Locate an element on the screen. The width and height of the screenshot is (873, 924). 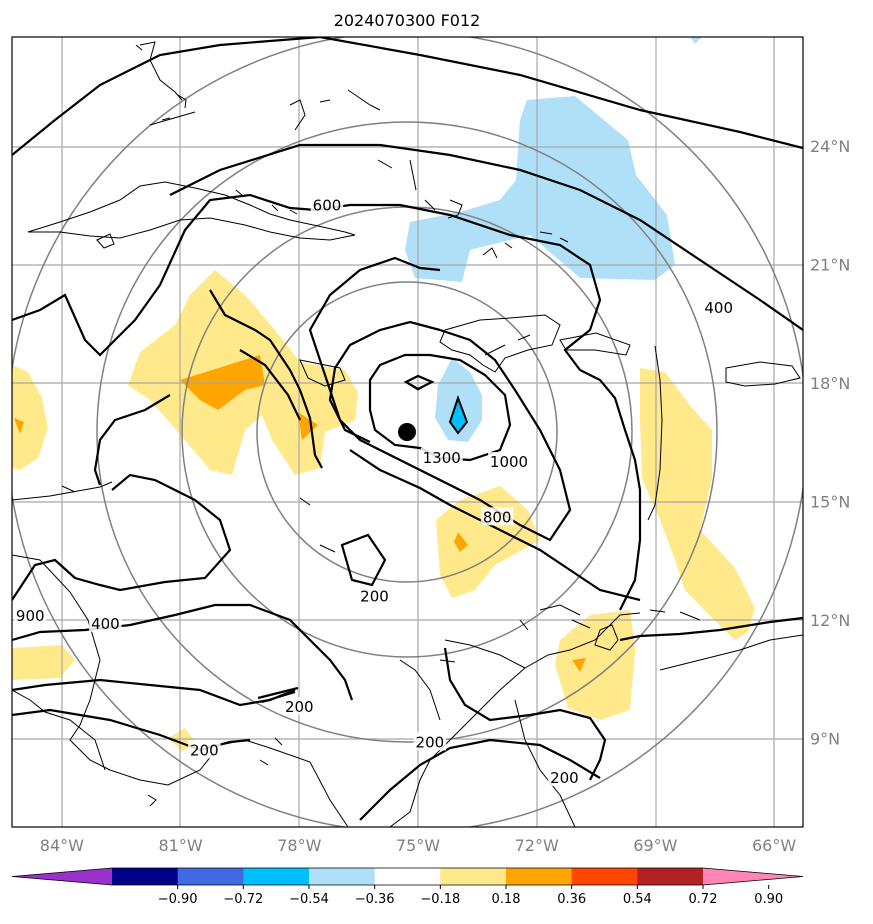
latitude-tick-label: 9°N is located at coordinates (825, 739).